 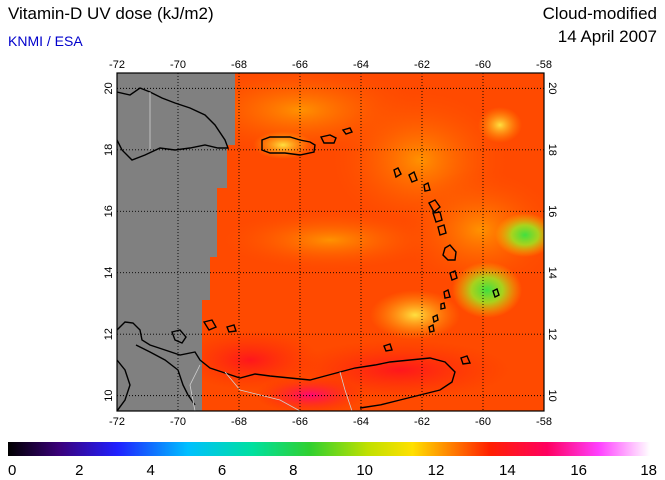 I want to click on lon-tick-label-bottom: -70, so click(x=178, y=422).